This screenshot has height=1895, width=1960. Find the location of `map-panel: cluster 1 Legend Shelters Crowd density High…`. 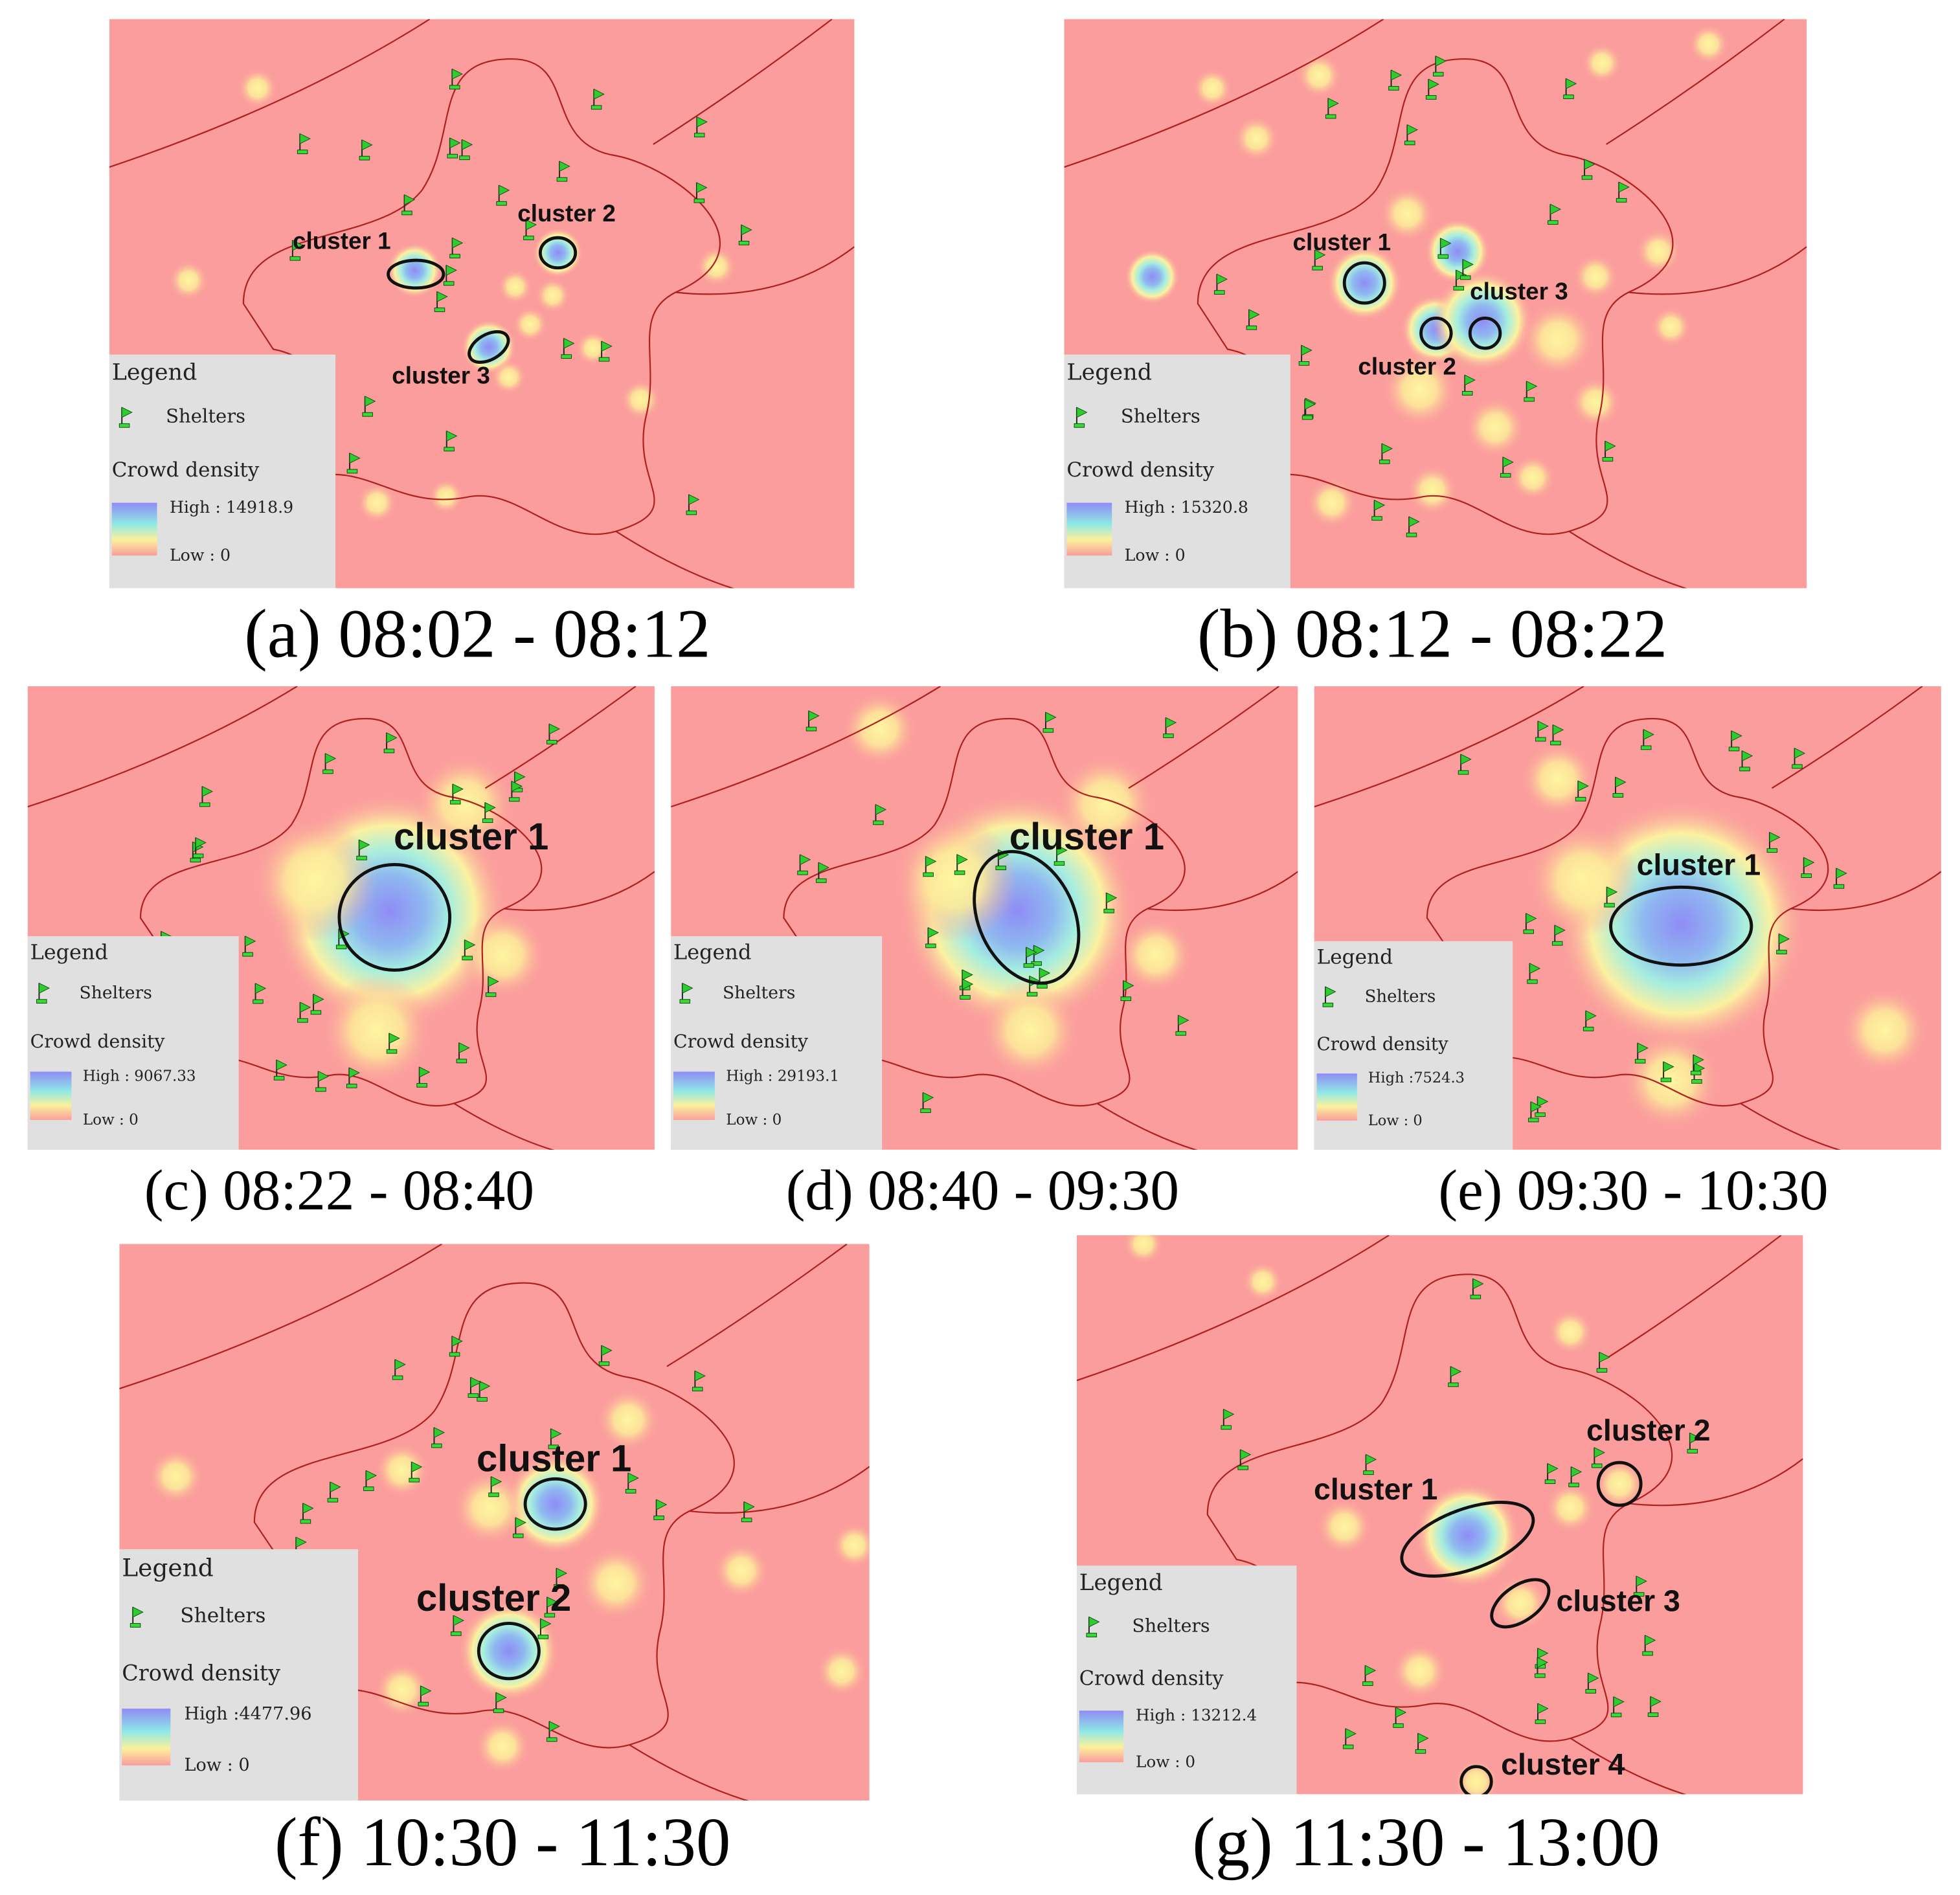

map-panel: cluster 1 Legend Shelters Crowd density High… is located at coordinates (1627, 954).